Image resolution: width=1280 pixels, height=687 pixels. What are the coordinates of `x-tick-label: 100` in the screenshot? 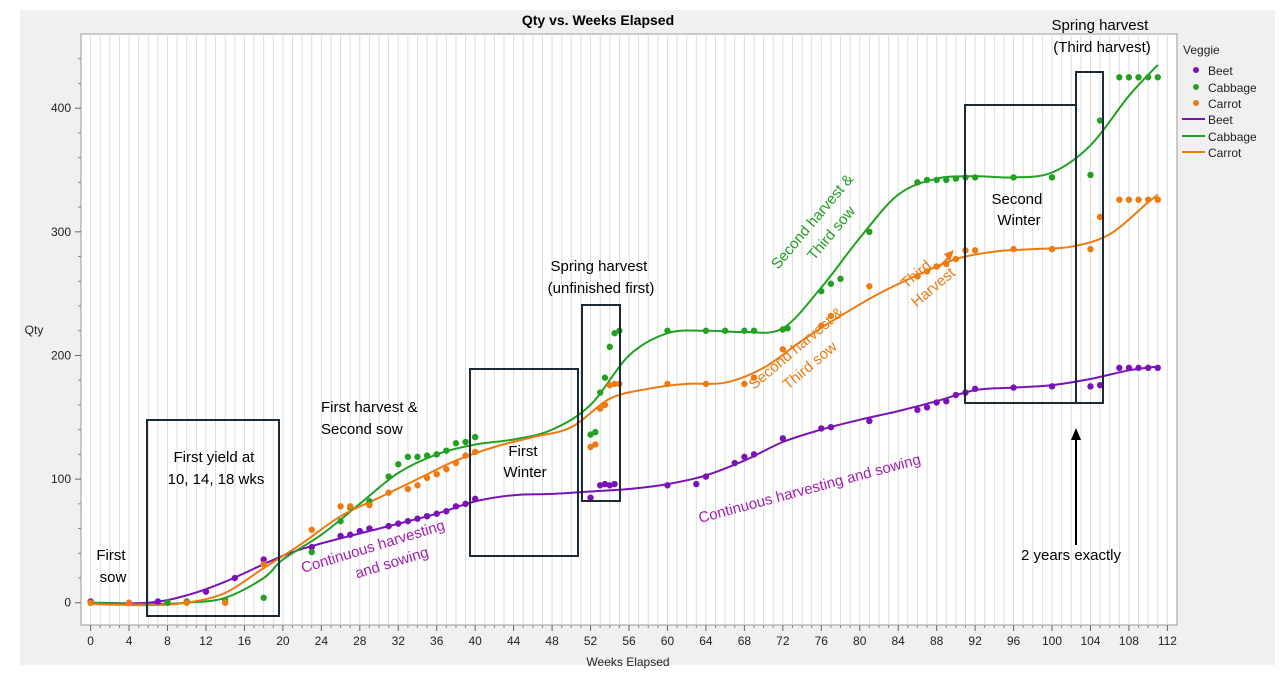 It's located at (1052, 641).